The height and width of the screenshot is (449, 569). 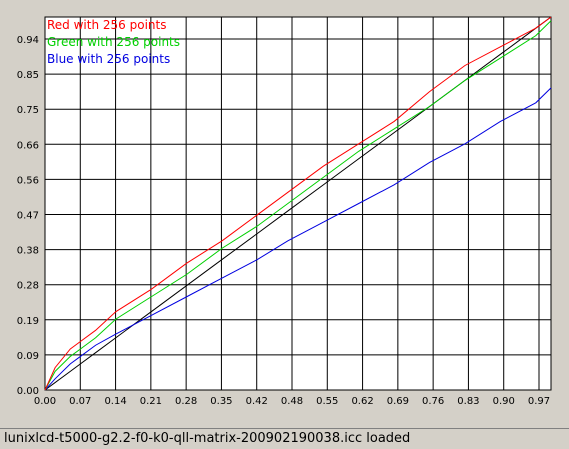 What do you see at coordinates (433, 401) in the screenshot?
I see `x-tick-label: 0.76` at bounding box center [433, 401].